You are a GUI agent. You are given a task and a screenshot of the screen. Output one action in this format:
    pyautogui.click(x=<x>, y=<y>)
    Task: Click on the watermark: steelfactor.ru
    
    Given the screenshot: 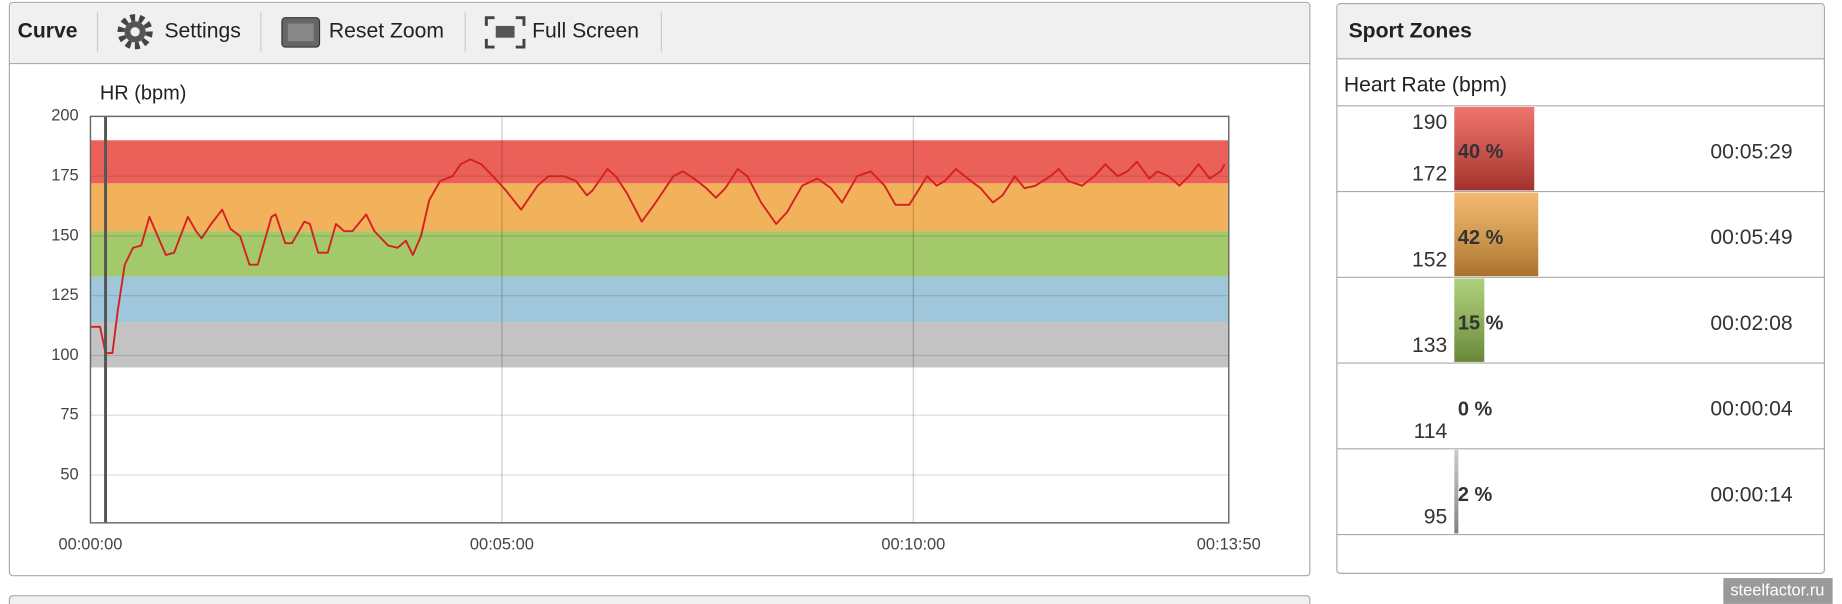 What is the action you would take?
    pyautogui.click(x=1777, y=590)
    